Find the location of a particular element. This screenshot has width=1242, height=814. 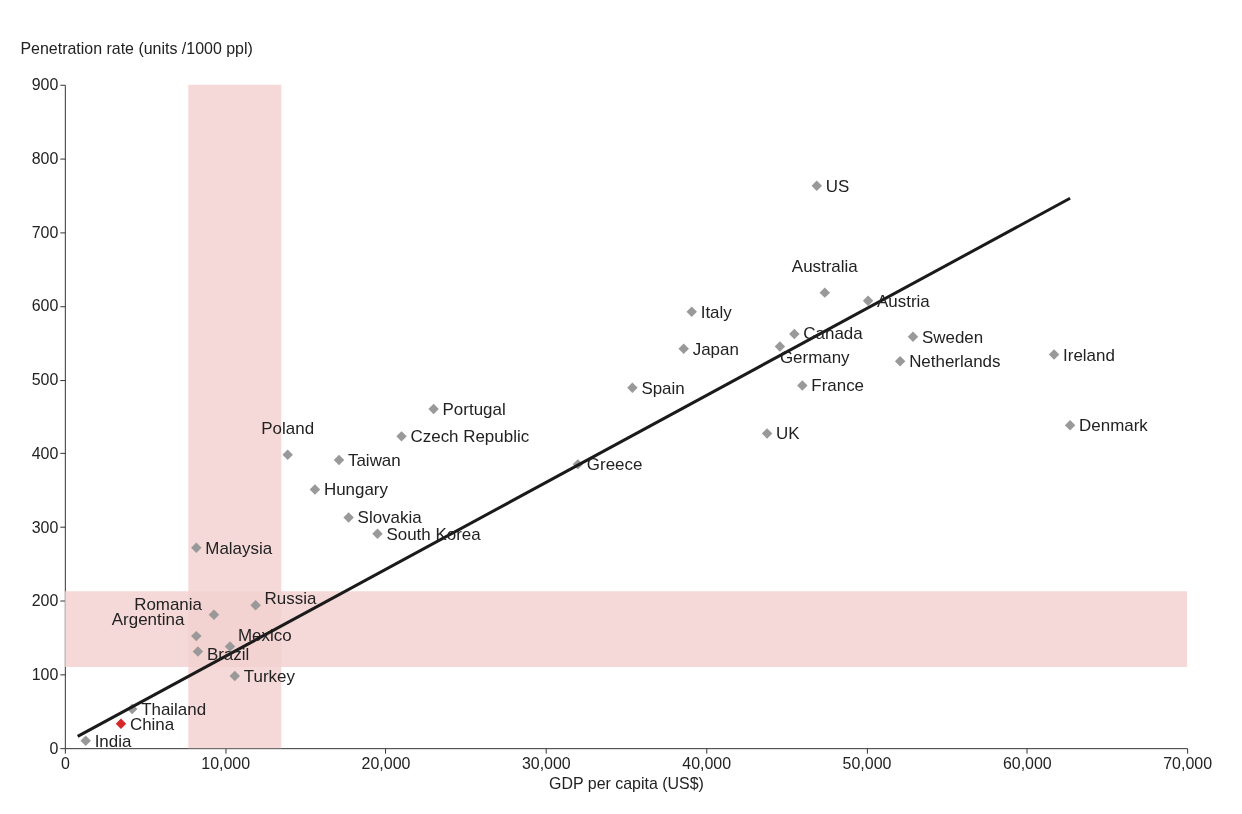

x-tick-label: 0 is located at coordinates (65, 763).